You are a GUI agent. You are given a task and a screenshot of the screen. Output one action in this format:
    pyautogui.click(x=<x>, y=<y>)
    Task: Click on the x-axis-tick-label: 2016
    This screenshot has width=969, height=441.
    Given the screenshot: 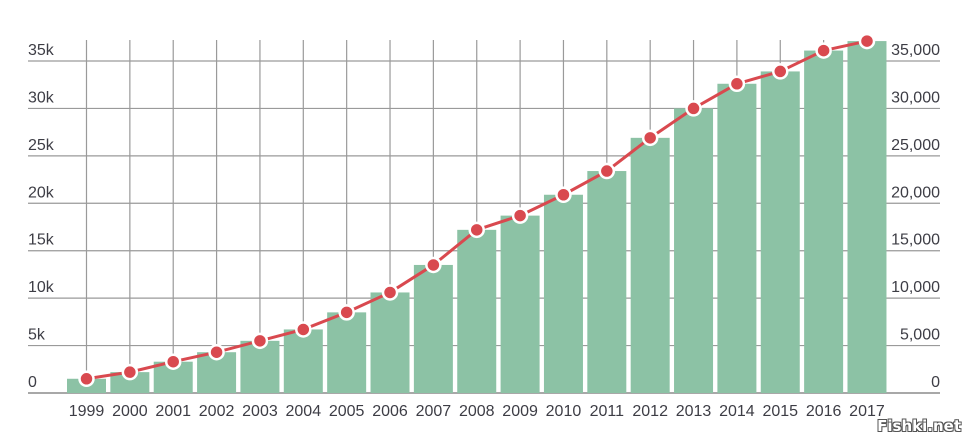 What is the action you would take?
    pyautogui.click(x=824, y=411)
    